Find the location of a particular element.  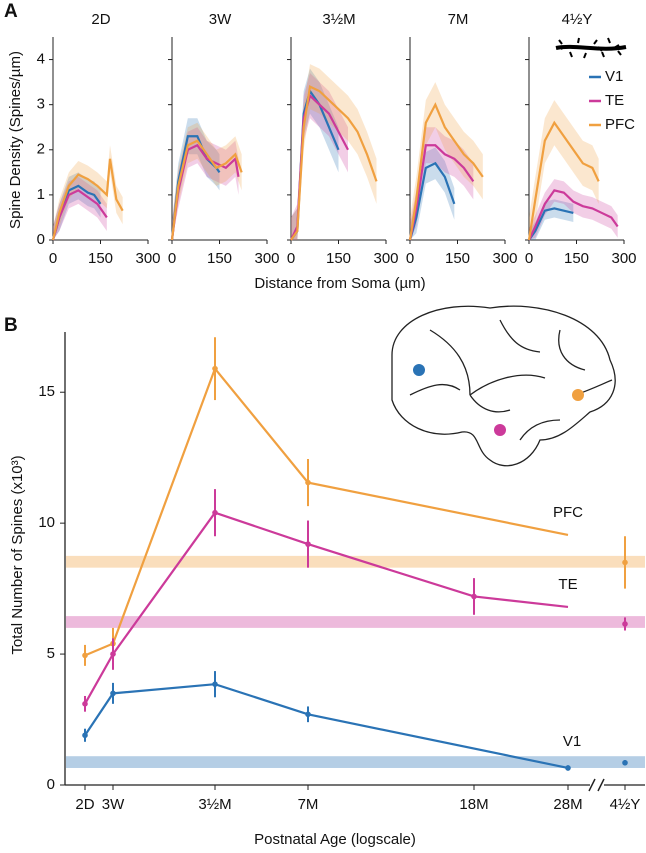

subplot-title: 7M is located at coordinates (458, 19).